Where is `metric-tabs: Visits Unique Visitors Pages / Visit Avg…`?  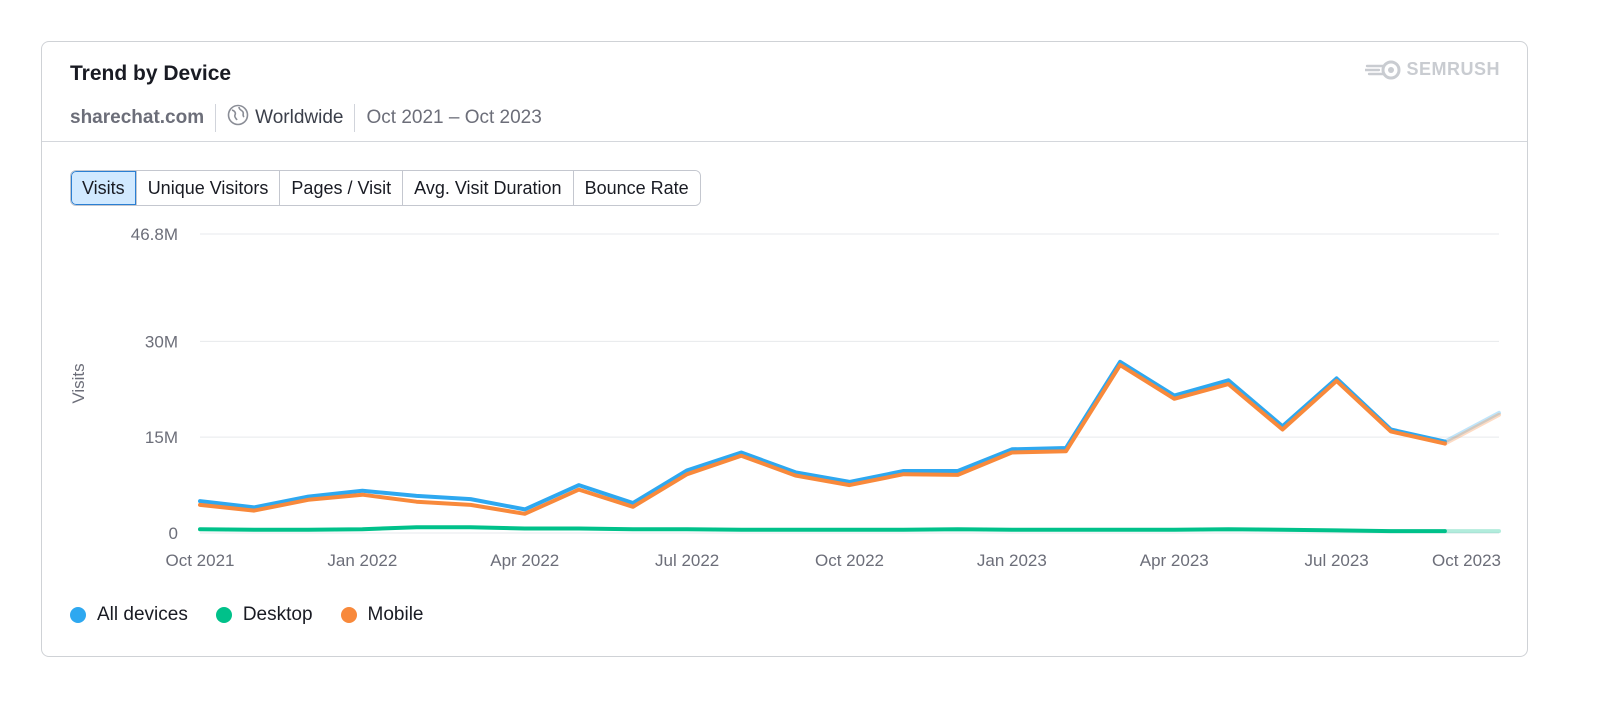 metric-tabs: Visits Unique Visitors Pages / Visit Avg… is located at coordinates (385, 188).